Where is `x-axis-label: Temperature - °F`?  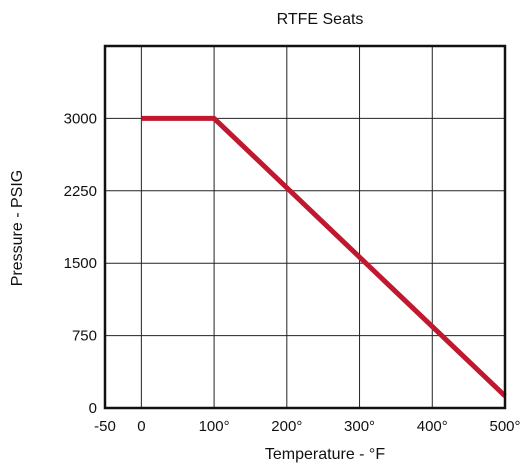
x-axis-label: Temperature - °F is located at coordinates (325, 454).